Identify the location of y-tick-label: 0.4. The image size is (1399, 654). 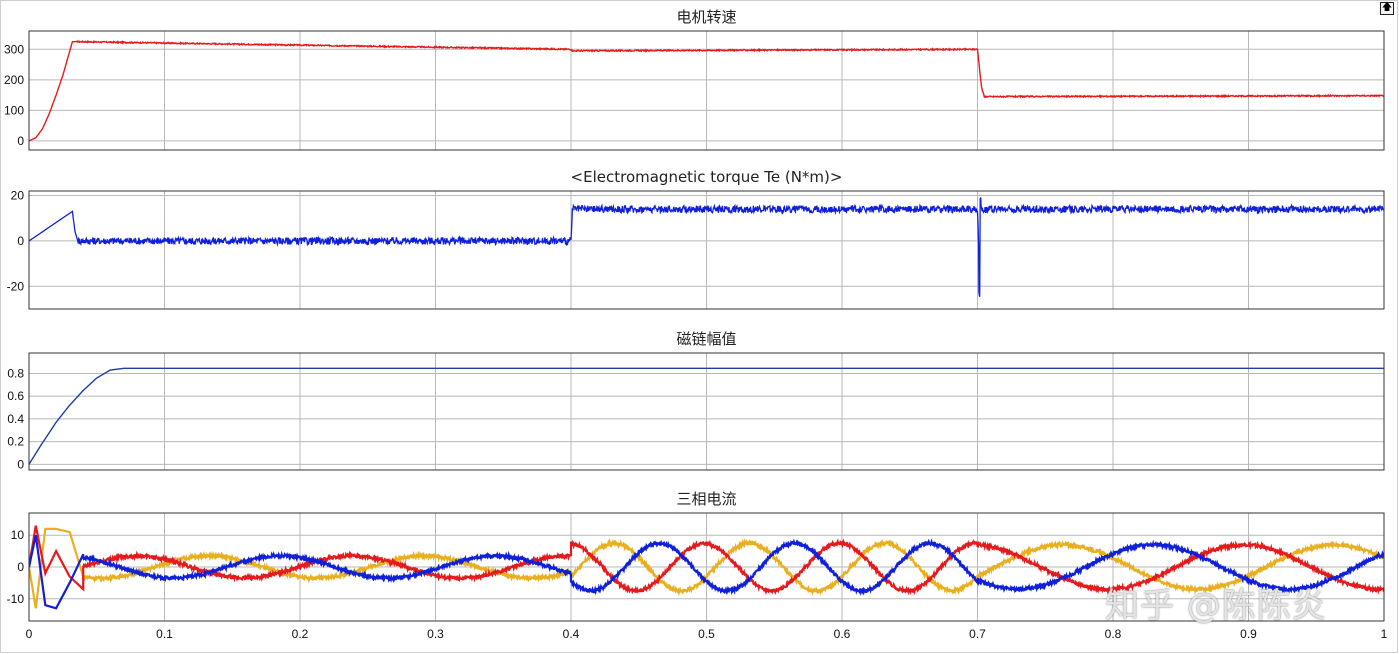
(15, 419).